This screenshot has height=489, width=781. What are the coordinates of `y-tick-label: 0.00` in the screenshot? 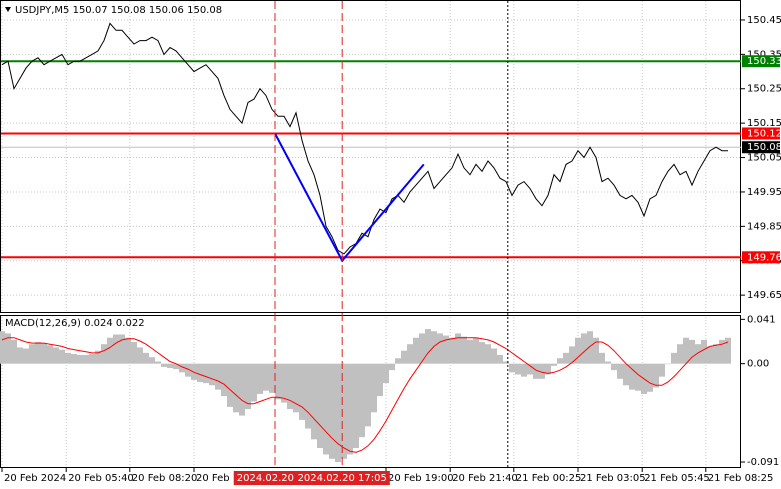 It's located at (758, 364).